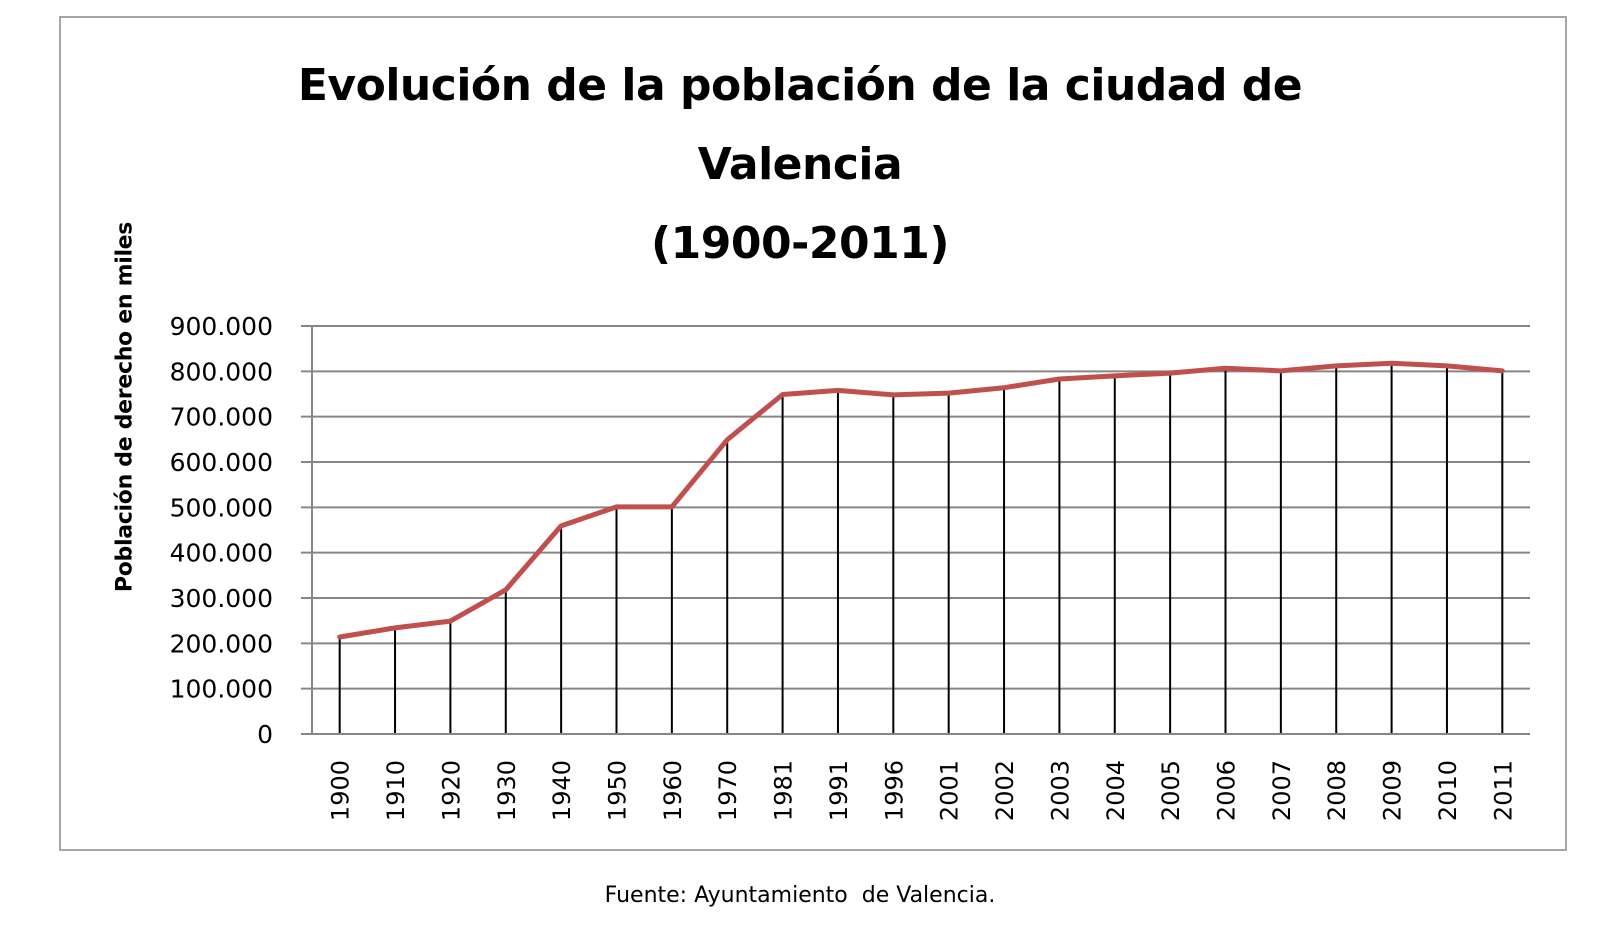 The width and height of the screenshot is (1600, 934). Describe the element at coordinates (221, 643) in the screenshot. I see `y-tick-label: 200.000` at that location.